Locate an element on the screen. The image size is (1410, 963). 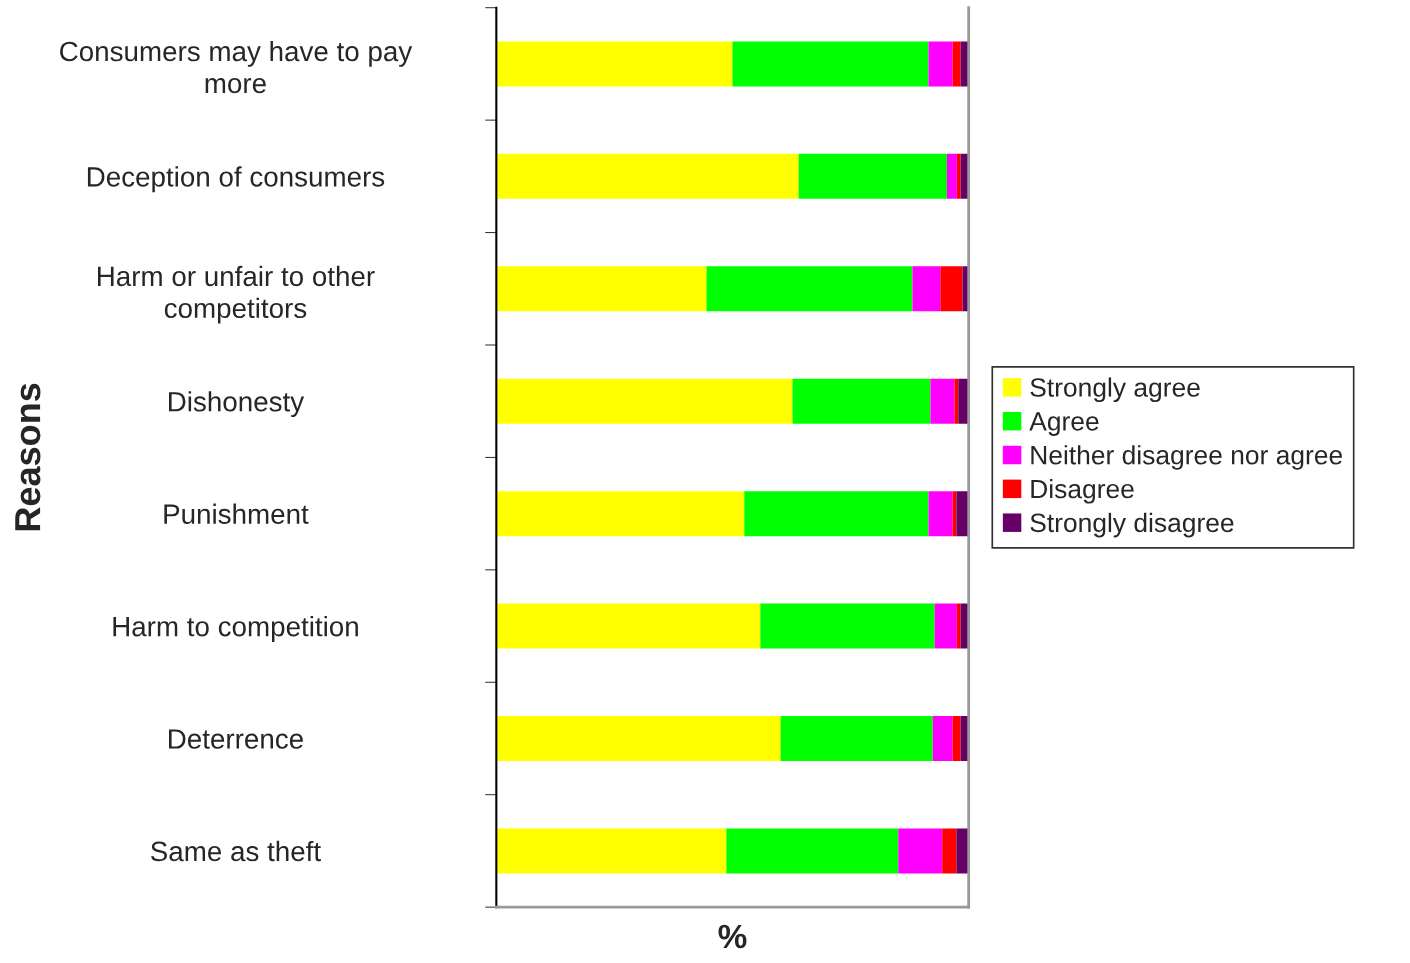
y-tick-label: Deception of consumers is located at coordinates (236, 179).